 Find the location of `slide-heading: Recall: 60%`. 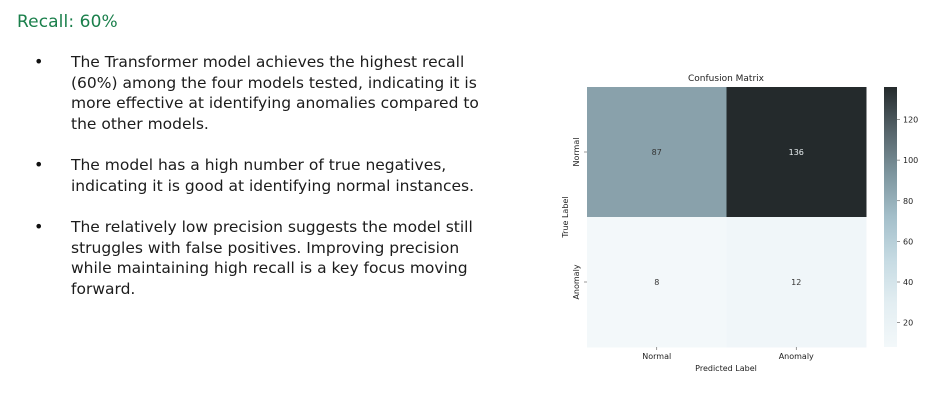

slide-heading: Recall: 60% is located at coordinates (67, 22).